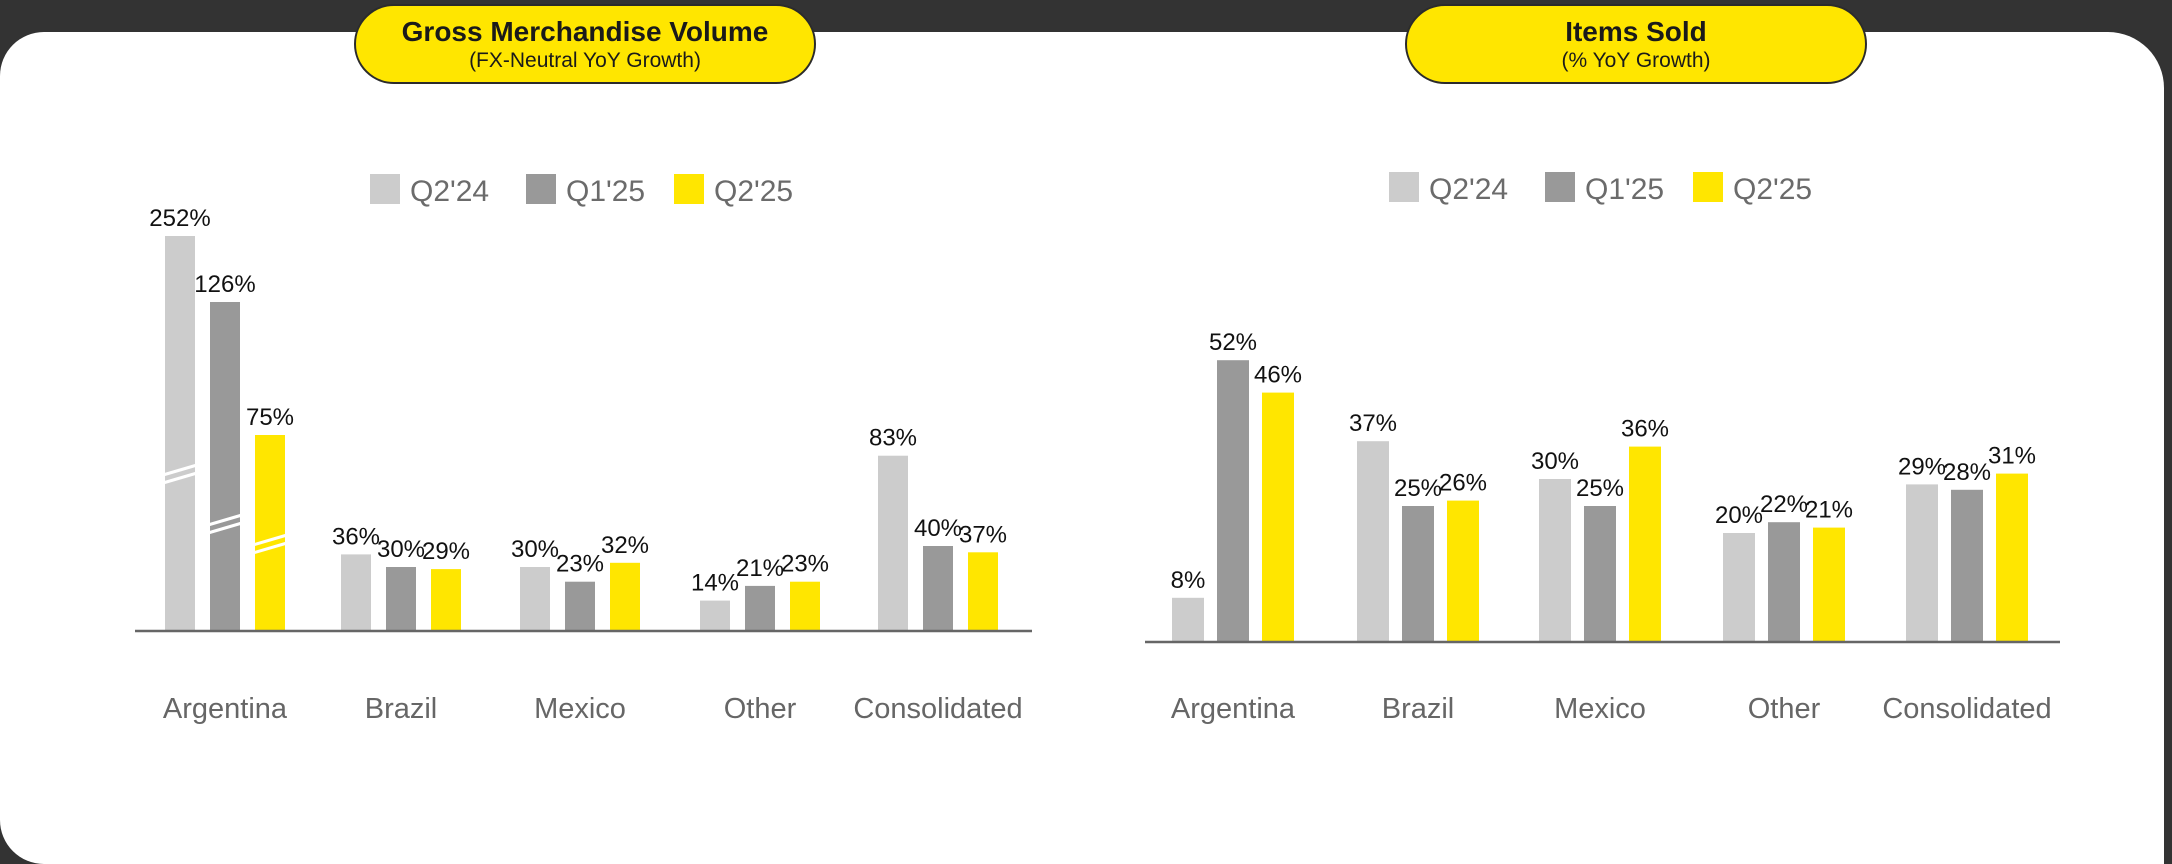 This screenshot has height=864, width=2172. Describe the element at coordinates (225, 520) in the screenshot. I see `gmv-axis-break-argentina-q1-25-a` at that location.